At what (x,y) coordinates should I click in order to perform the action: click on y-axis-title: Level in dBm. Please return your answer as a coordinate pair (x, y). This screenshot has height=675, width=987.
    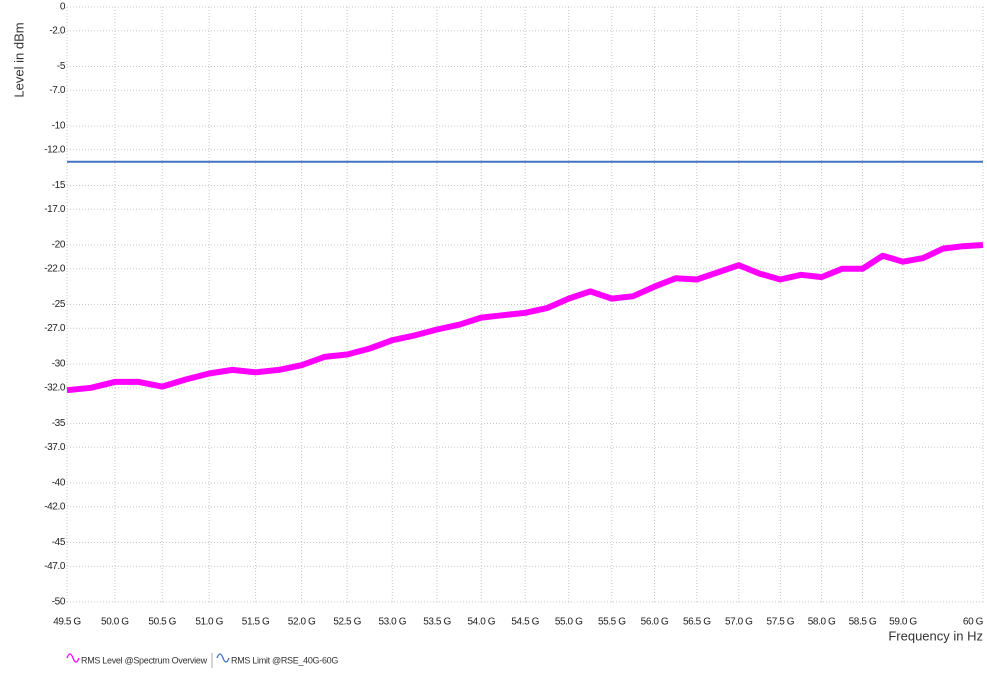
    Looking at the image, I should click on (18, 59).